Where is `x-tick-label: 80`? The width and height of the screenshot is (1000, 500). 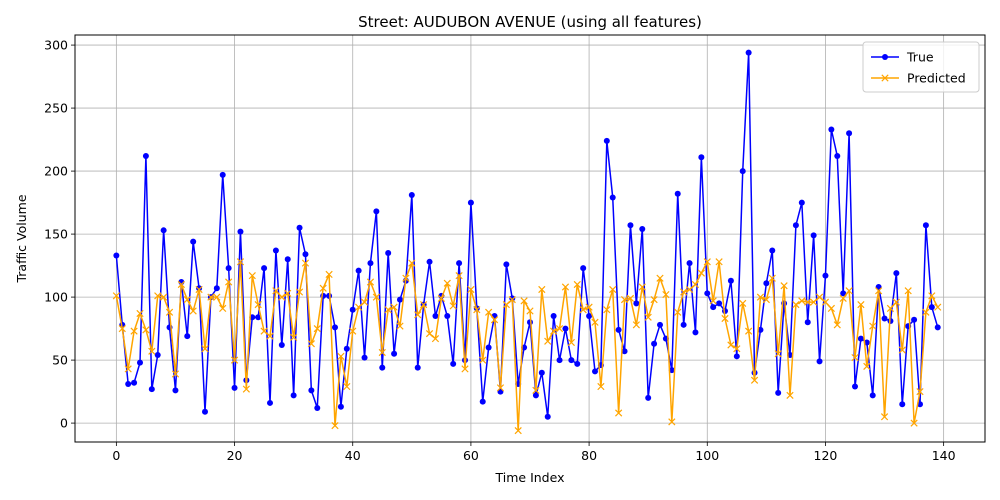
x-tick-label: 80 is located at coordinates (589, 455).